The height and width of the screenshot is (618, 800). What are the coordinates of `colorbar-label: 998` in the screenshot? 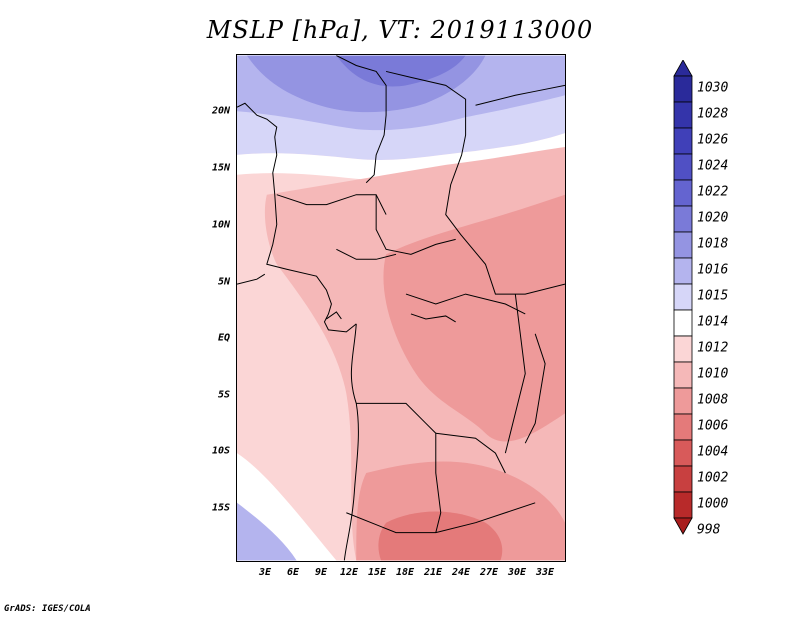 It's located at (709, 530).